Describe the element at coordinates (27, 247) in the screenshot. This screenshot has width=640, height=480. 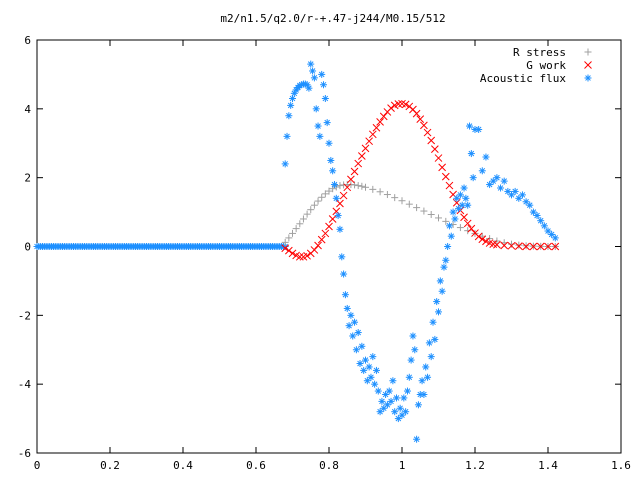
I see `y-tick-label: 0` at that location.